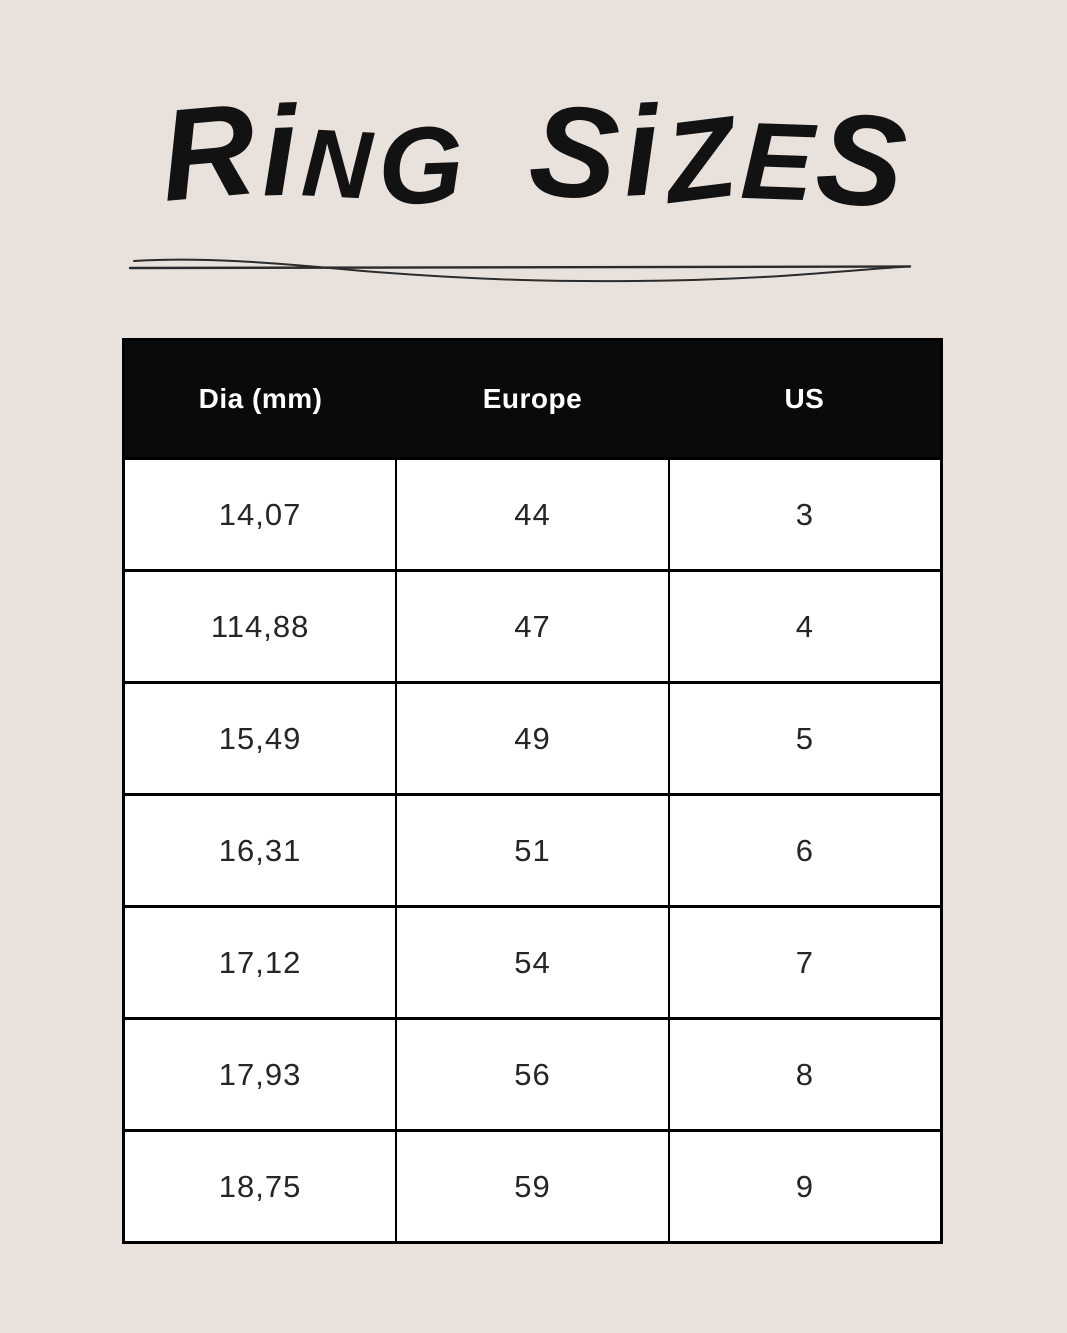  What do you see at coordinates (700, 160) in the screenshot?
I see `title-letter: Z` at bounding box center [700, 160].